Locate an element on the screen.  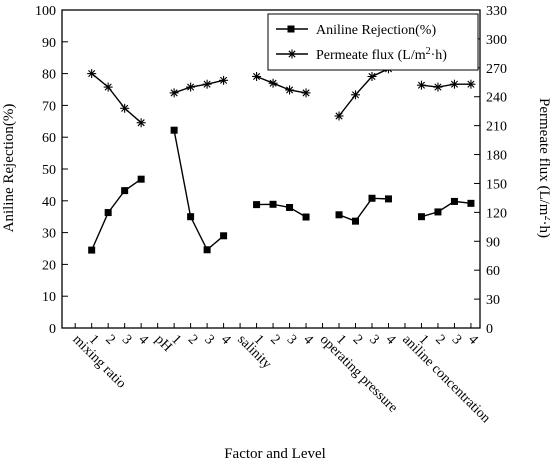
right-y-tick-label: 90 is located at coordinates (493, 242).